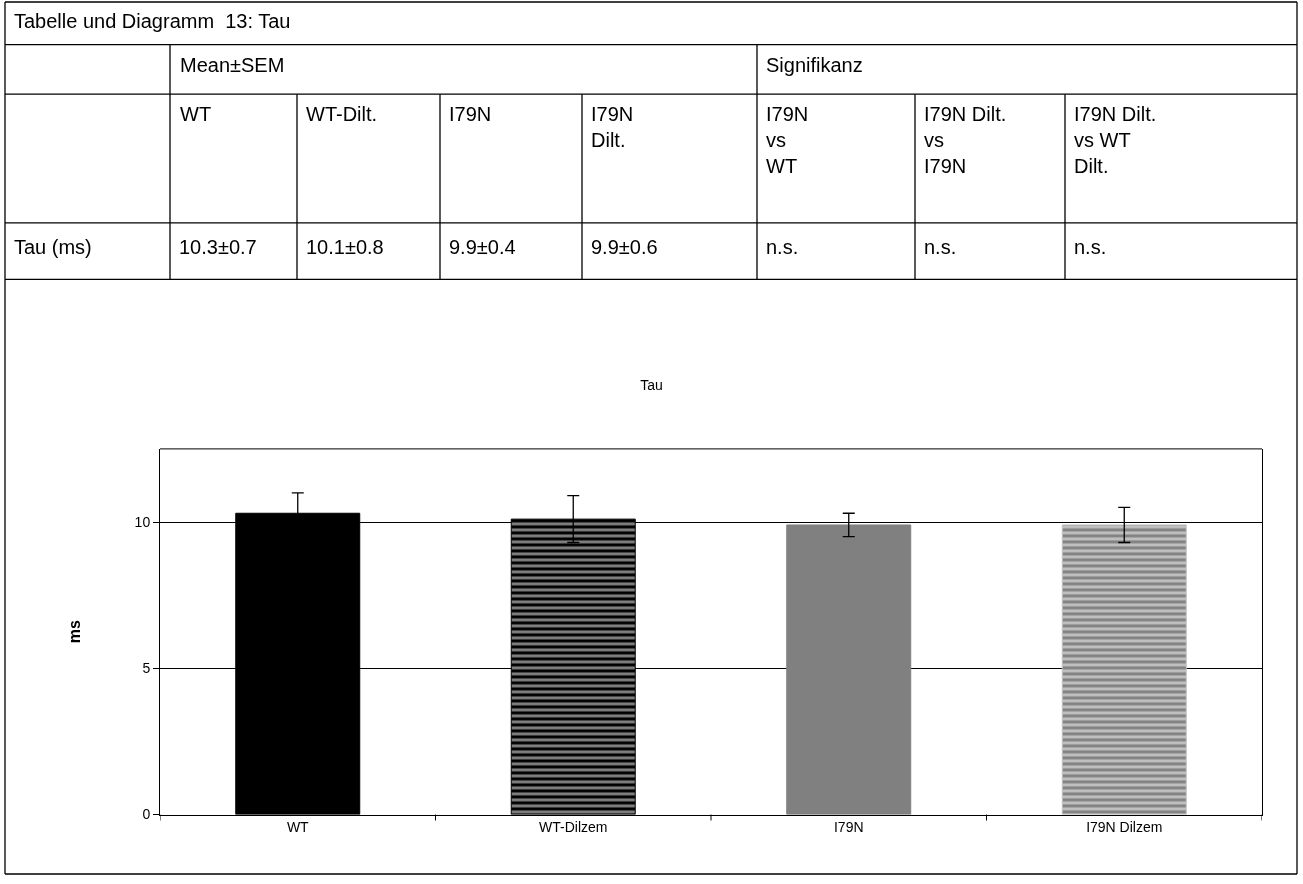  I want to click on x-tick-label: WT-Dilzem, so click(573, 827).